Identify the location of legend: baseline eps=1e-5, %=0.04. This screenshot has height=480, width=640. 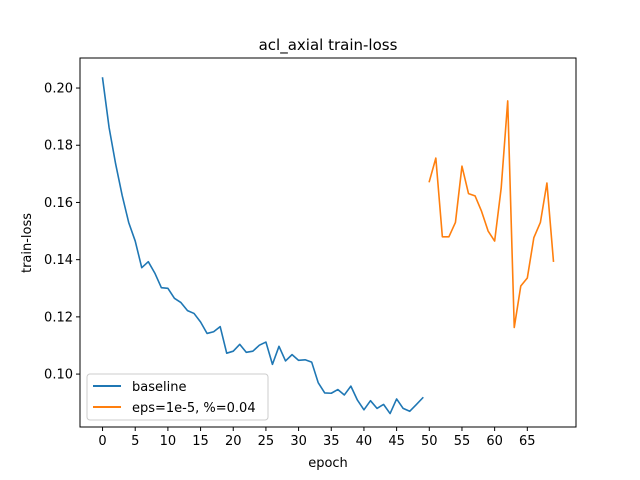
(177, 397).